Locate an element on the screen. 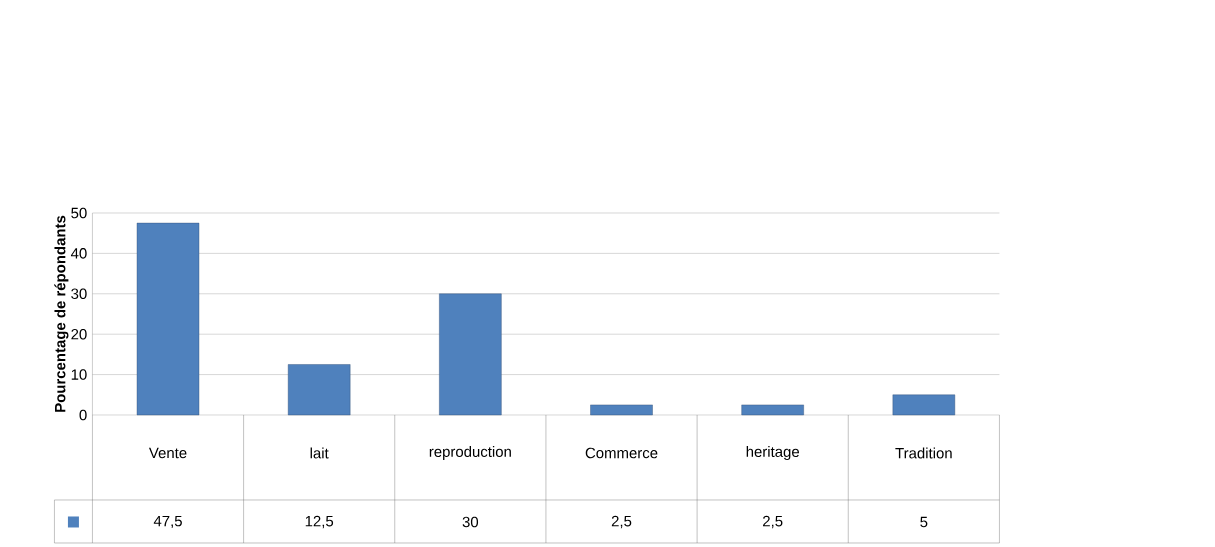  y-axis-title: Pourcentage de répondants is located at coordinates (61, 313).